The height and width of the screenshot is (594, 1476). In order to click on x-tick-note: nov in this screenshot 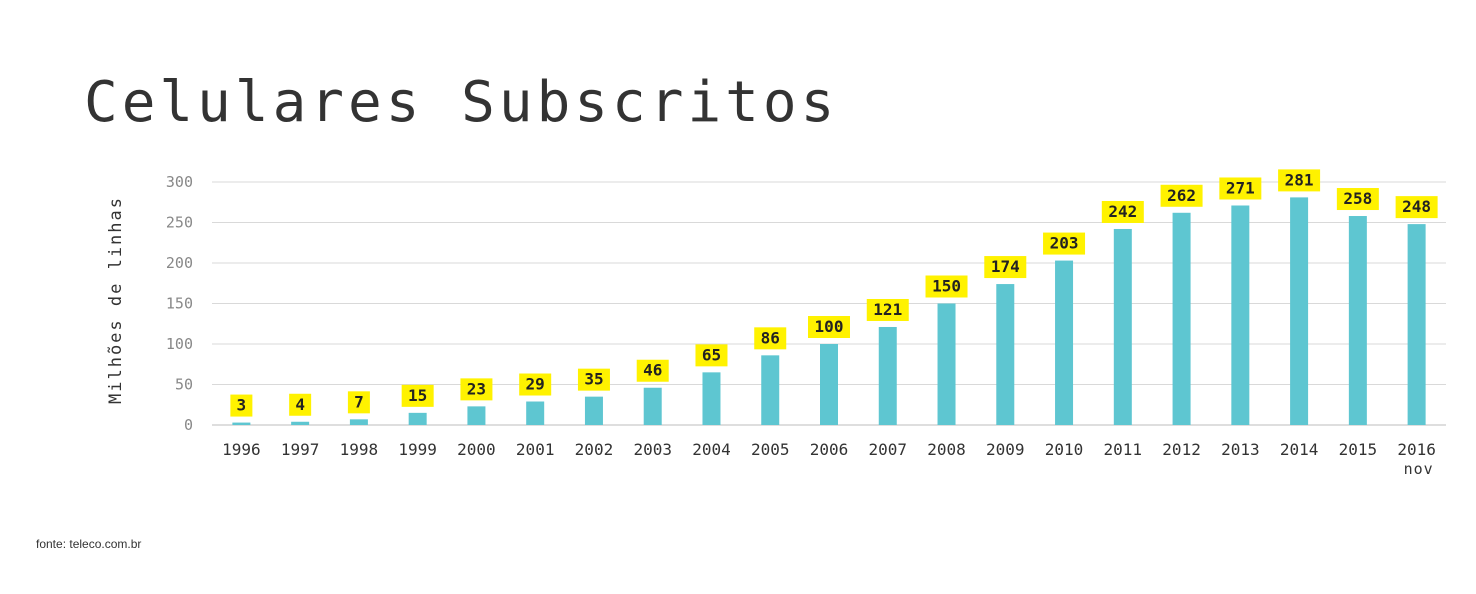, I will do `click(1419, 469)`.